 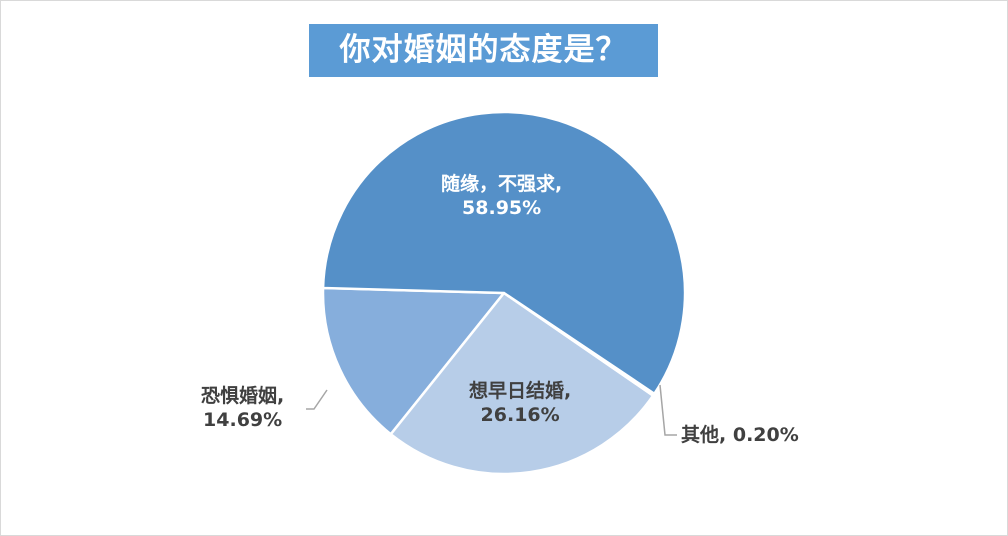 I want to click on label-value: 14.69%, so click(x=243, y=420).